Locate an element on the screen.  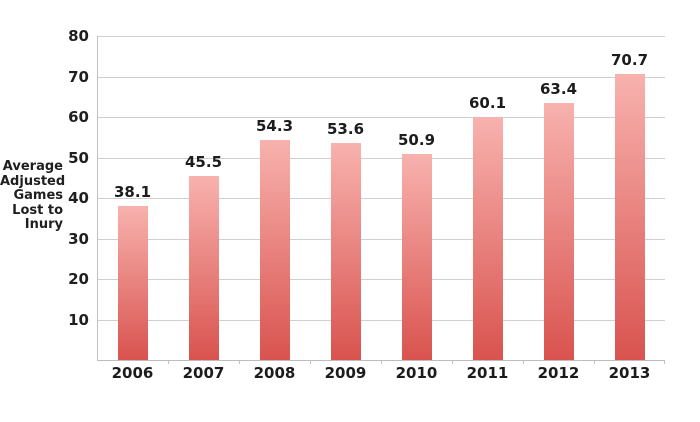
y-axis-title-line: Average is located at coordinates (32, 166).